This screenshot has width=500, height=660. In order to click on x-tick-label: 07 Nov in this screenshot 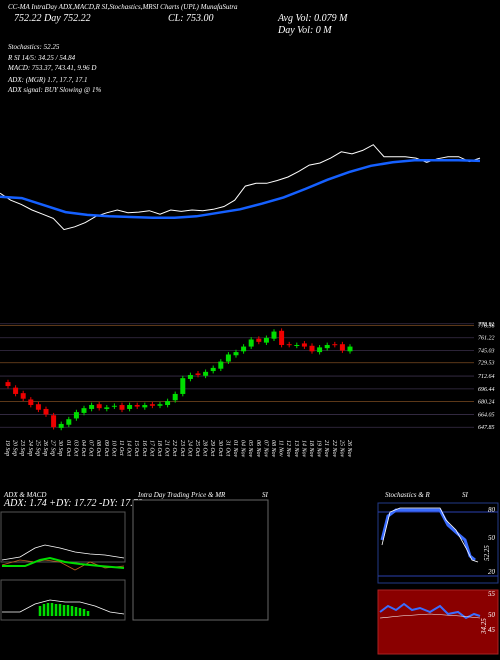, I will do `click(265, 449)`.